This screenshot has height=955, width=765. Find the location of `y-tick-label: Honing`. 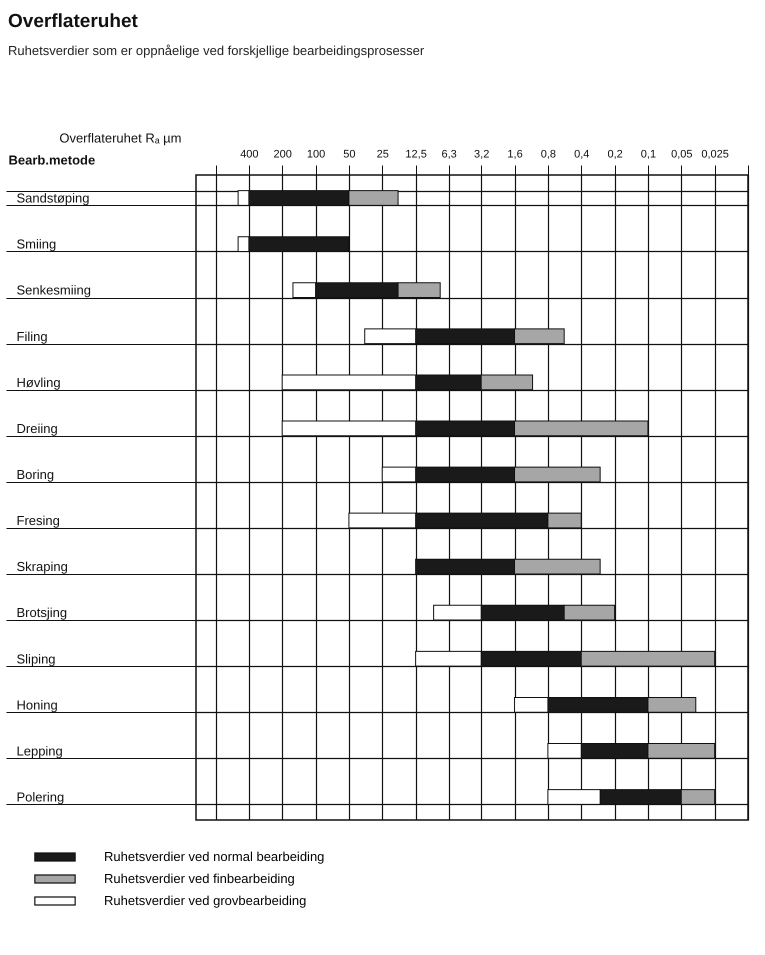

y-tick-label: Honing is located at coordinates (37, 704).